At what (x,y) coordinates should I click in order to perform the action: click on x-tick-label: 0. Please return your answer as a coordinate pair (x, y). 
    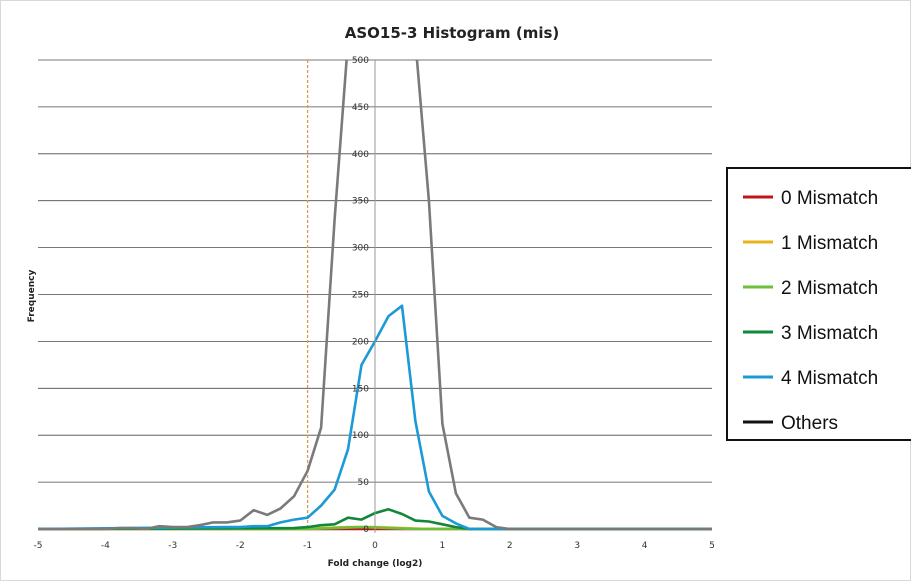
    Looking at the image, I should click on (375, 546).